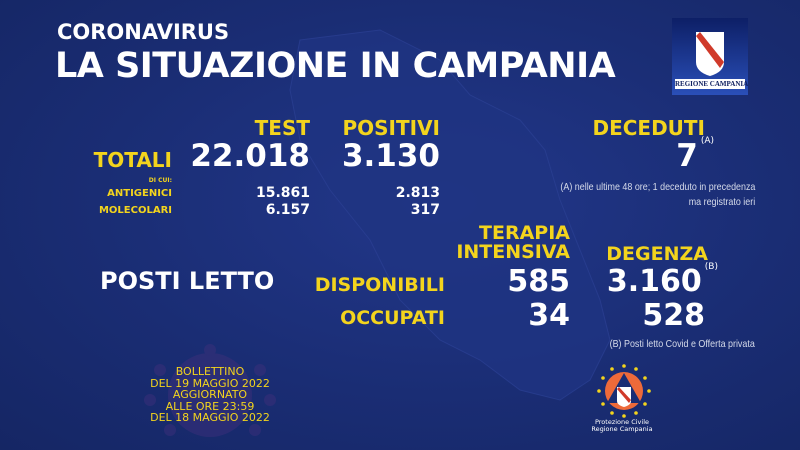 The width and height of the screenshot is (800, 450). I want to click on deceduti-value: 7 (A), so click(695, 155).